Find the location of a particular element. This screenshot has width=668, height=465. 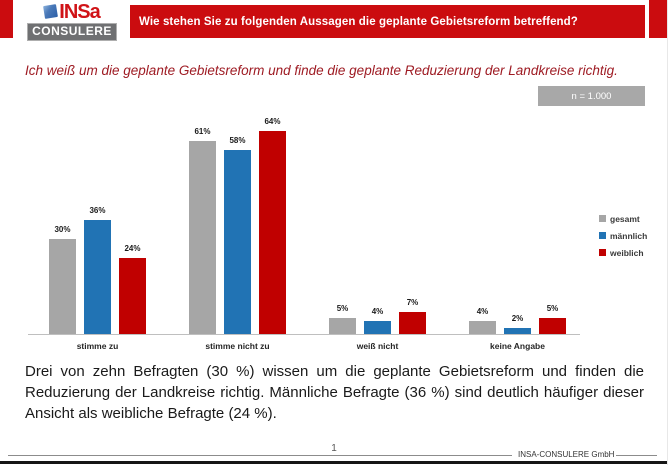

legend-item: männlich is located at coordinates (623, 235).